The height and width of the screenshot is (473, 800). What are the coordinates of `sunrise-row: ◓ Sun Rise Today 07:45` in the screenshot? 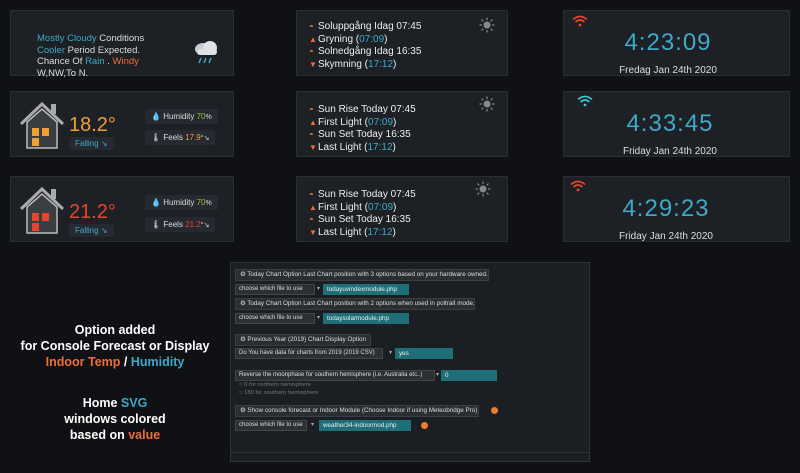 It's located at (362, 195).